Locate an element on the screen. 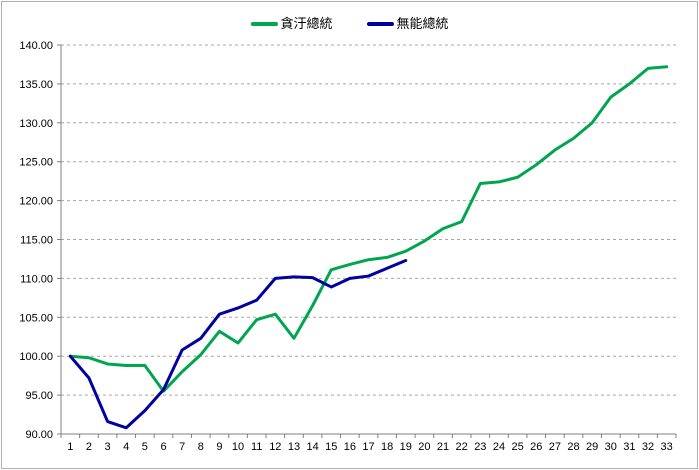  x-tick-label: 3 is located at coordinates (108, 447).